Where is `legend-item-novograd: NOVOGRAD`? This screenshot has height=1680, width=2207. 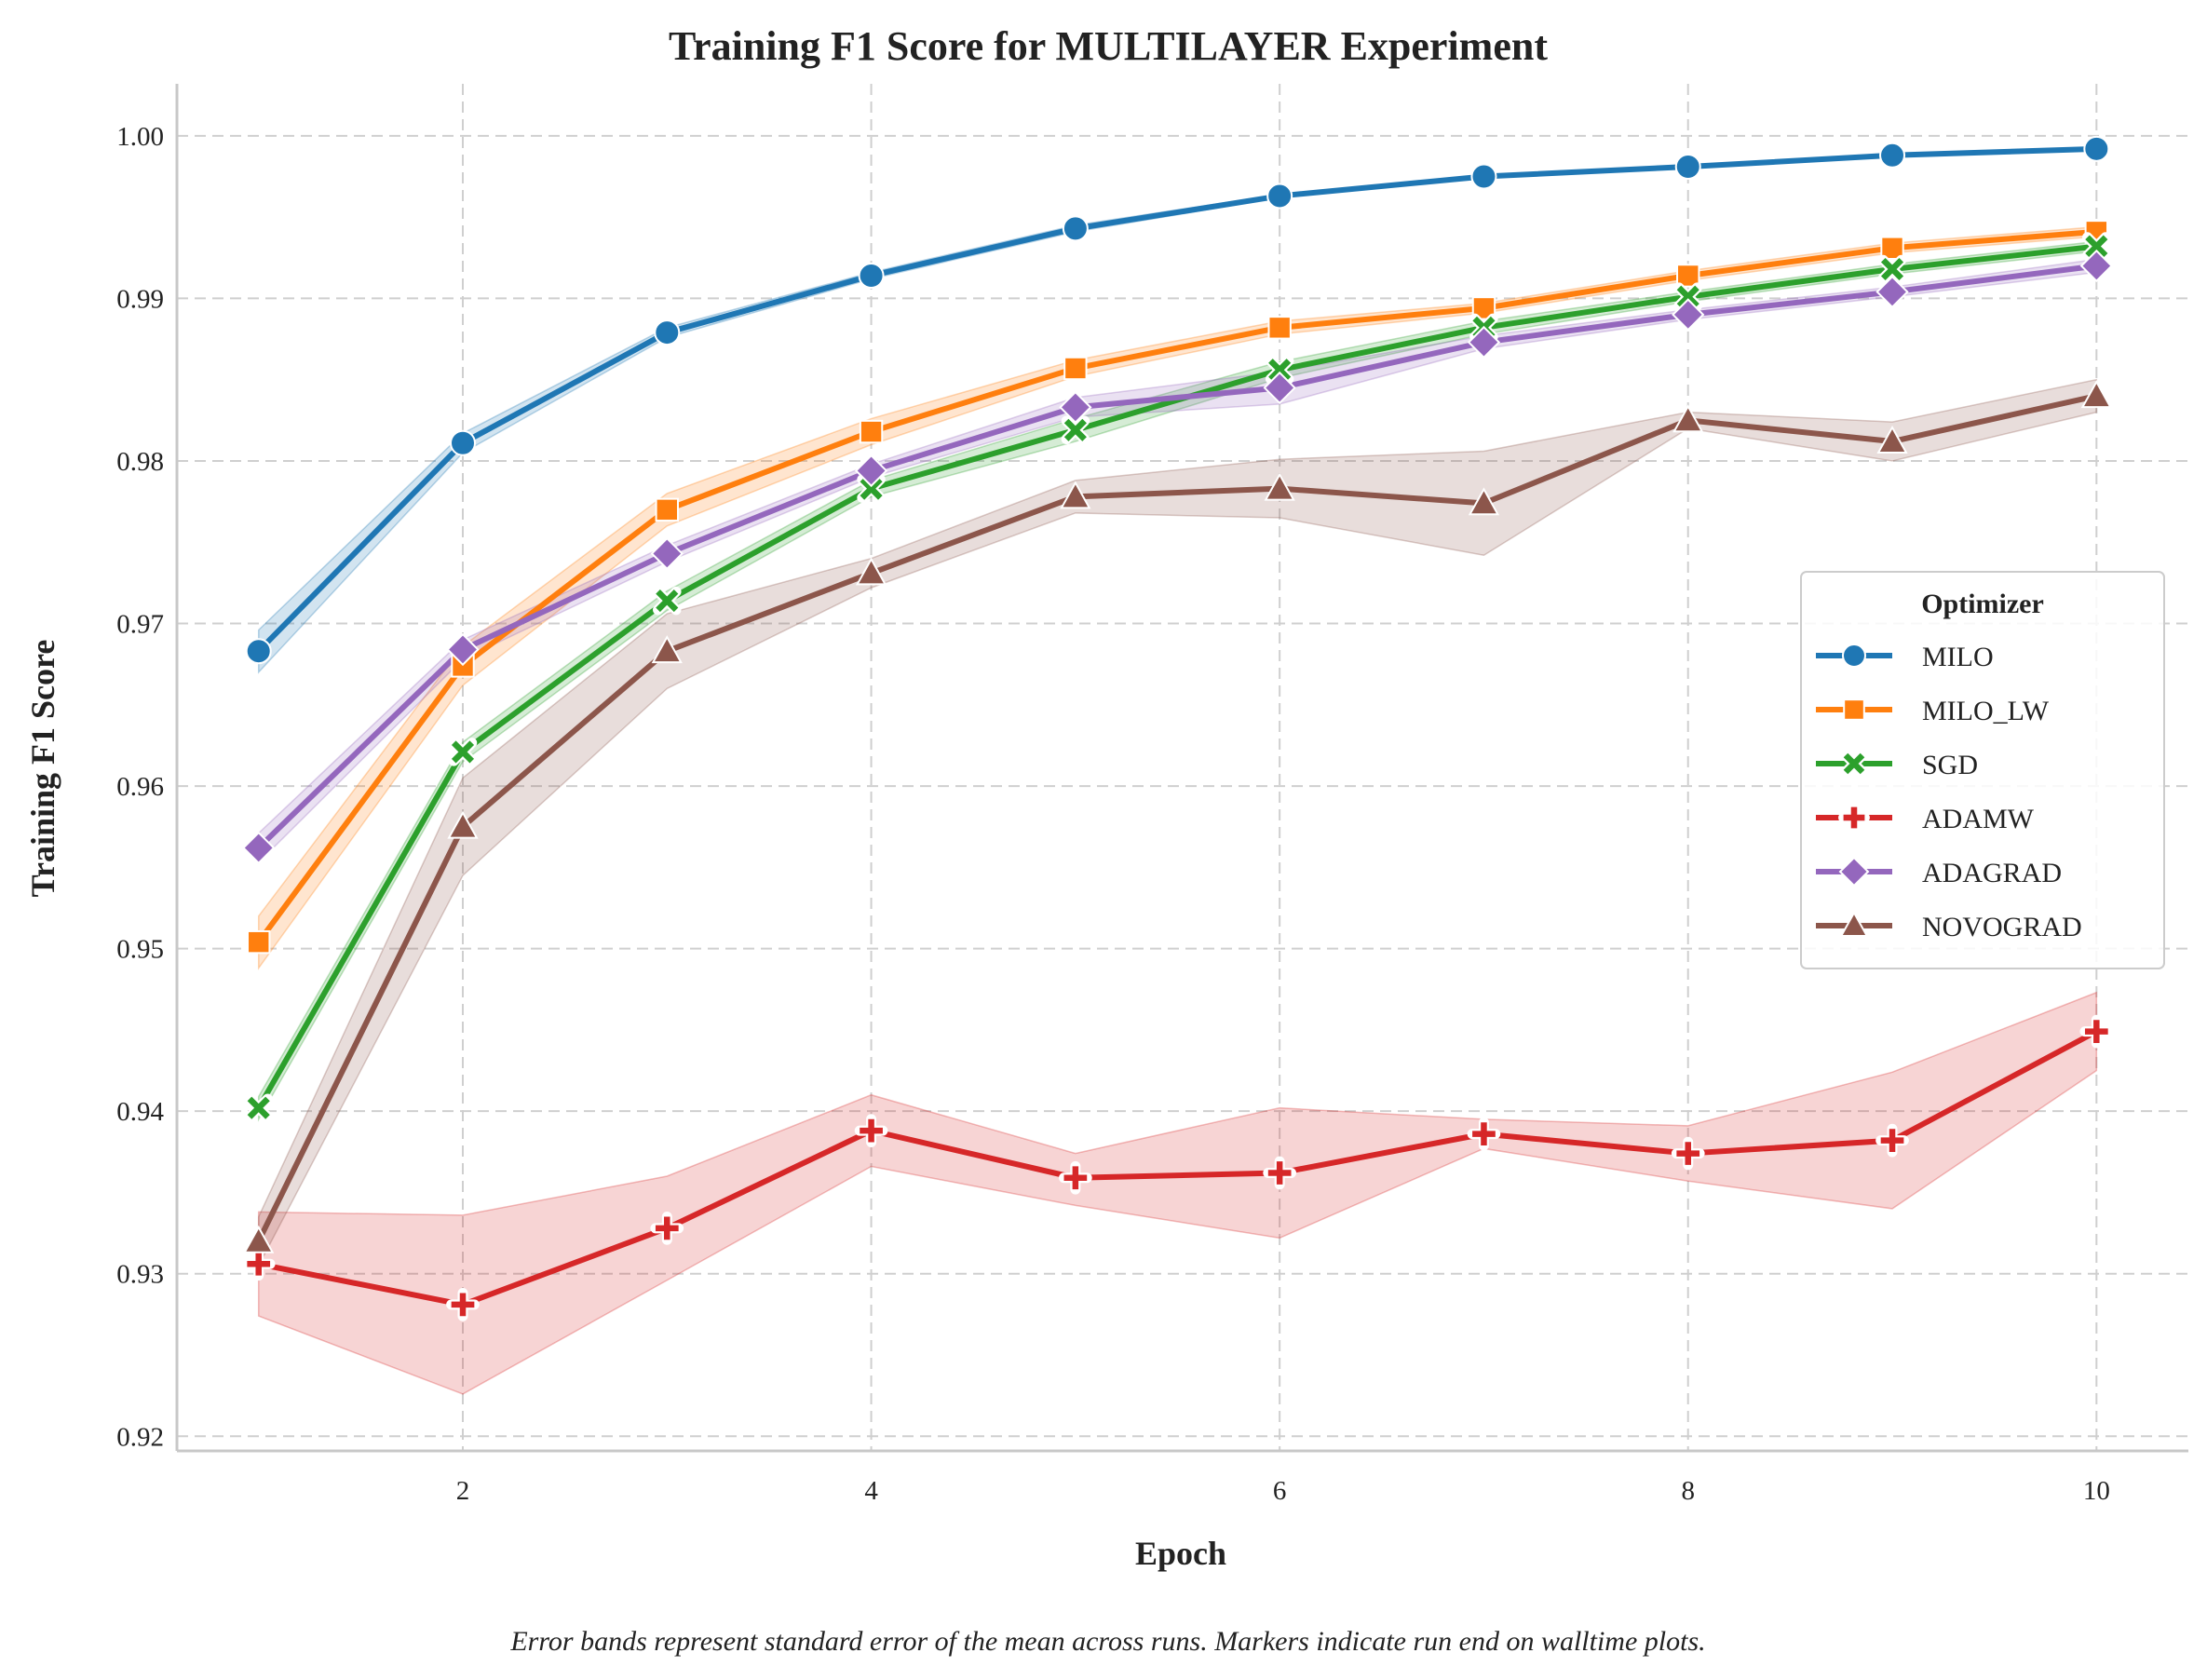 legend-item-novograd: NOVOGRAD is located at coordinates (1949, 926).